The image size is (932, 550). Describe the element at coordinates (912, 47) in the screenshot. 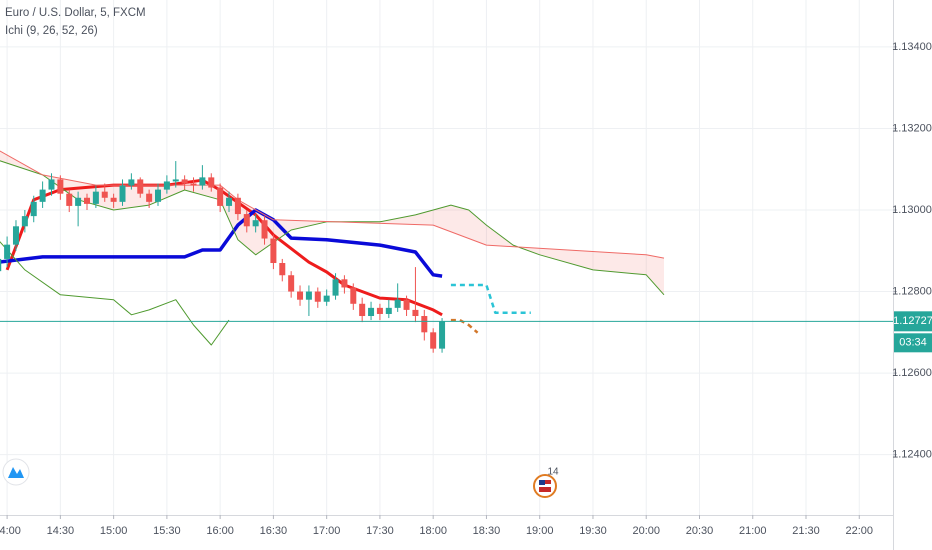

I see `y-tick-label: 1.13400` at that location.